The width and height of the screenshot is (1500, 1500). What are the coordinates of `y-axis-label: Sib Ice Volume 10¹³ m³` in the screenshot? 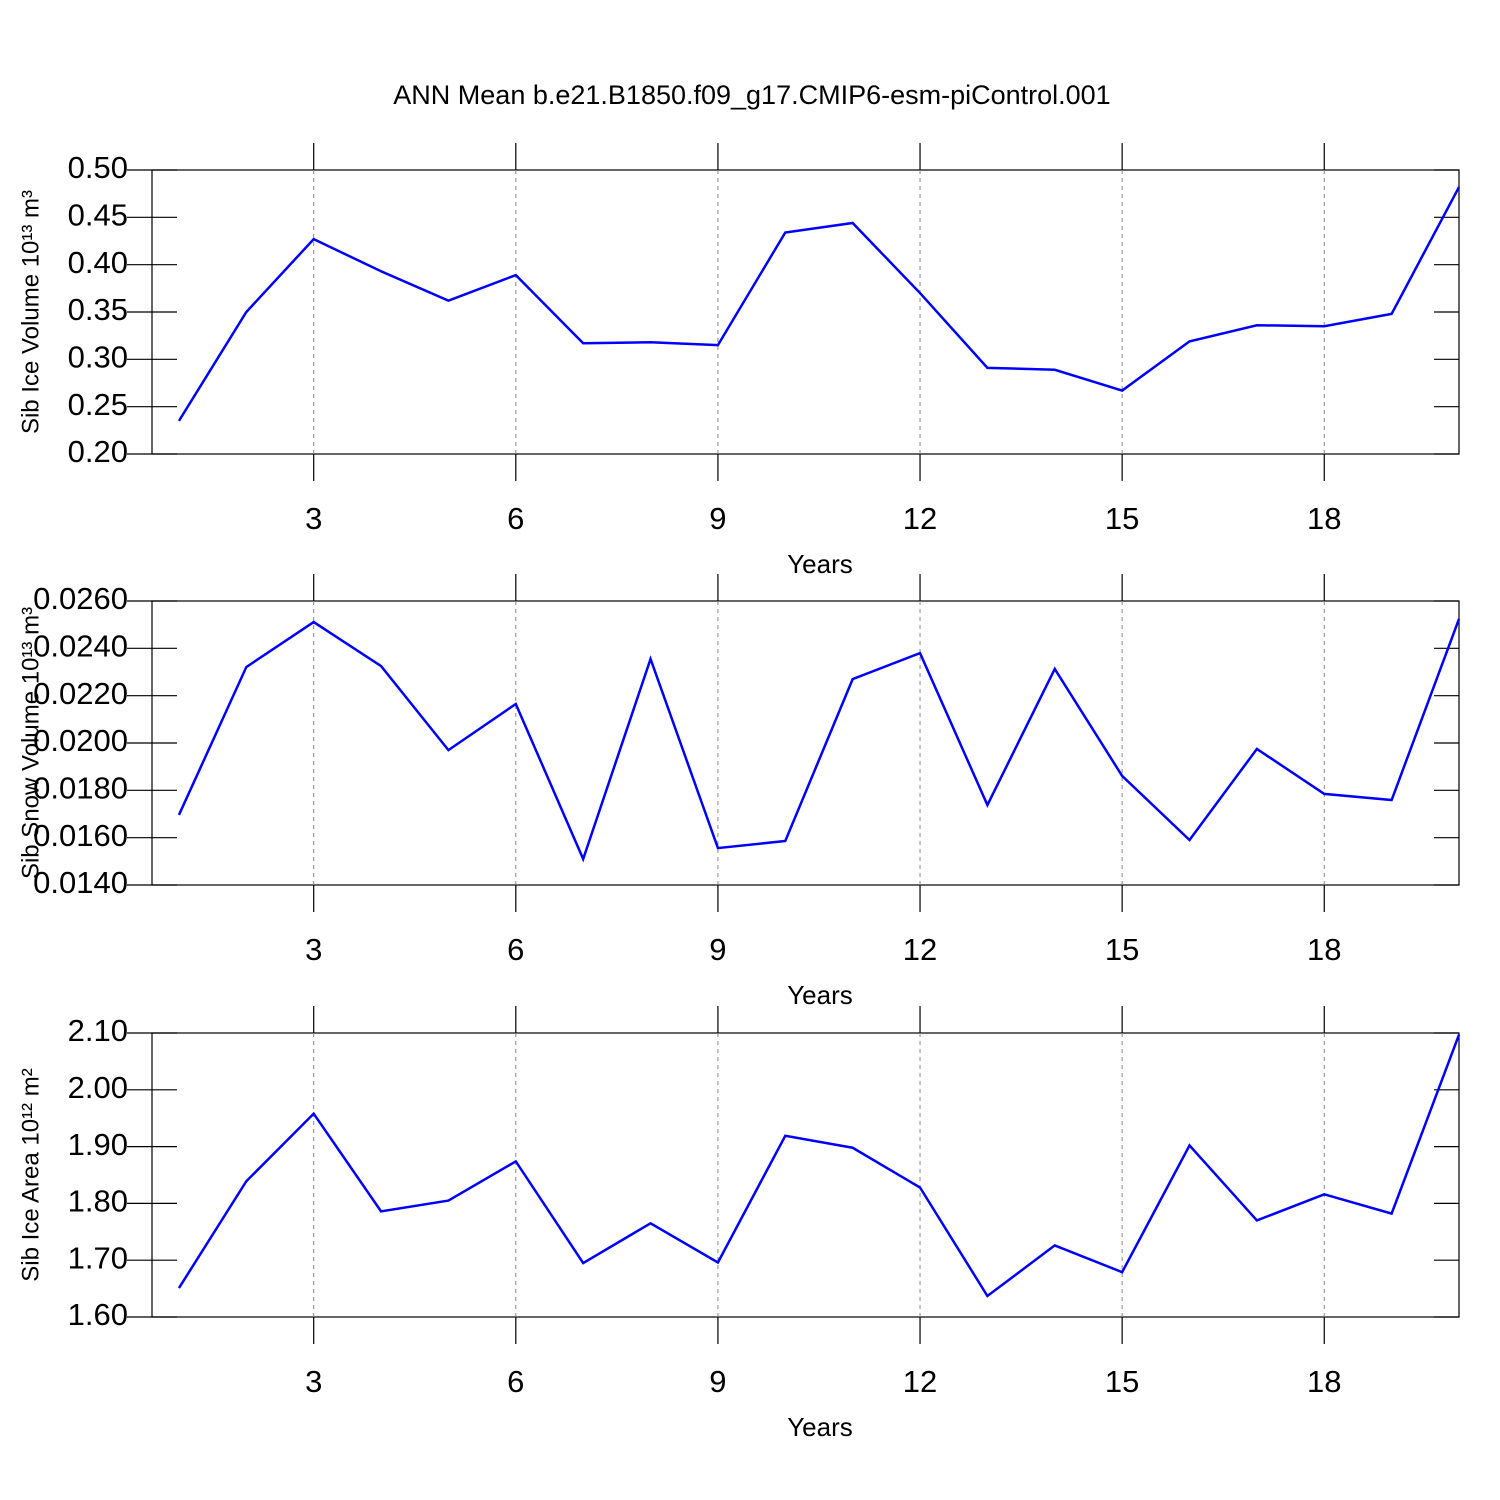 It's located at (30, 312).